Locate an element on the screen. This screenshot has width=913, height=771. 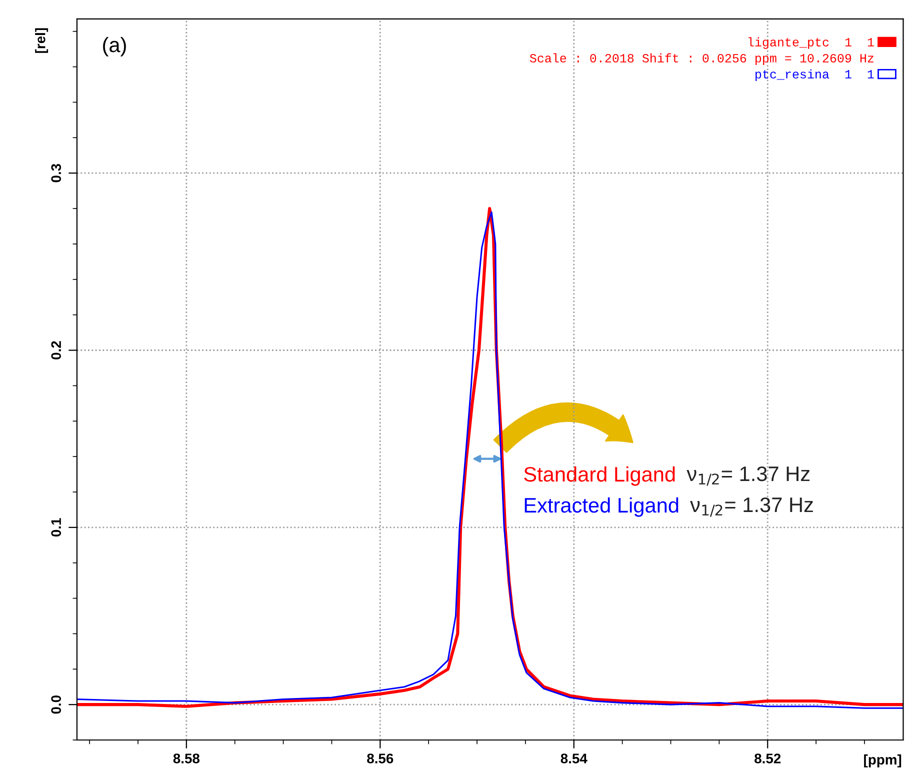
x-tick-label: 8.54 is located at coordinates (574, 759).